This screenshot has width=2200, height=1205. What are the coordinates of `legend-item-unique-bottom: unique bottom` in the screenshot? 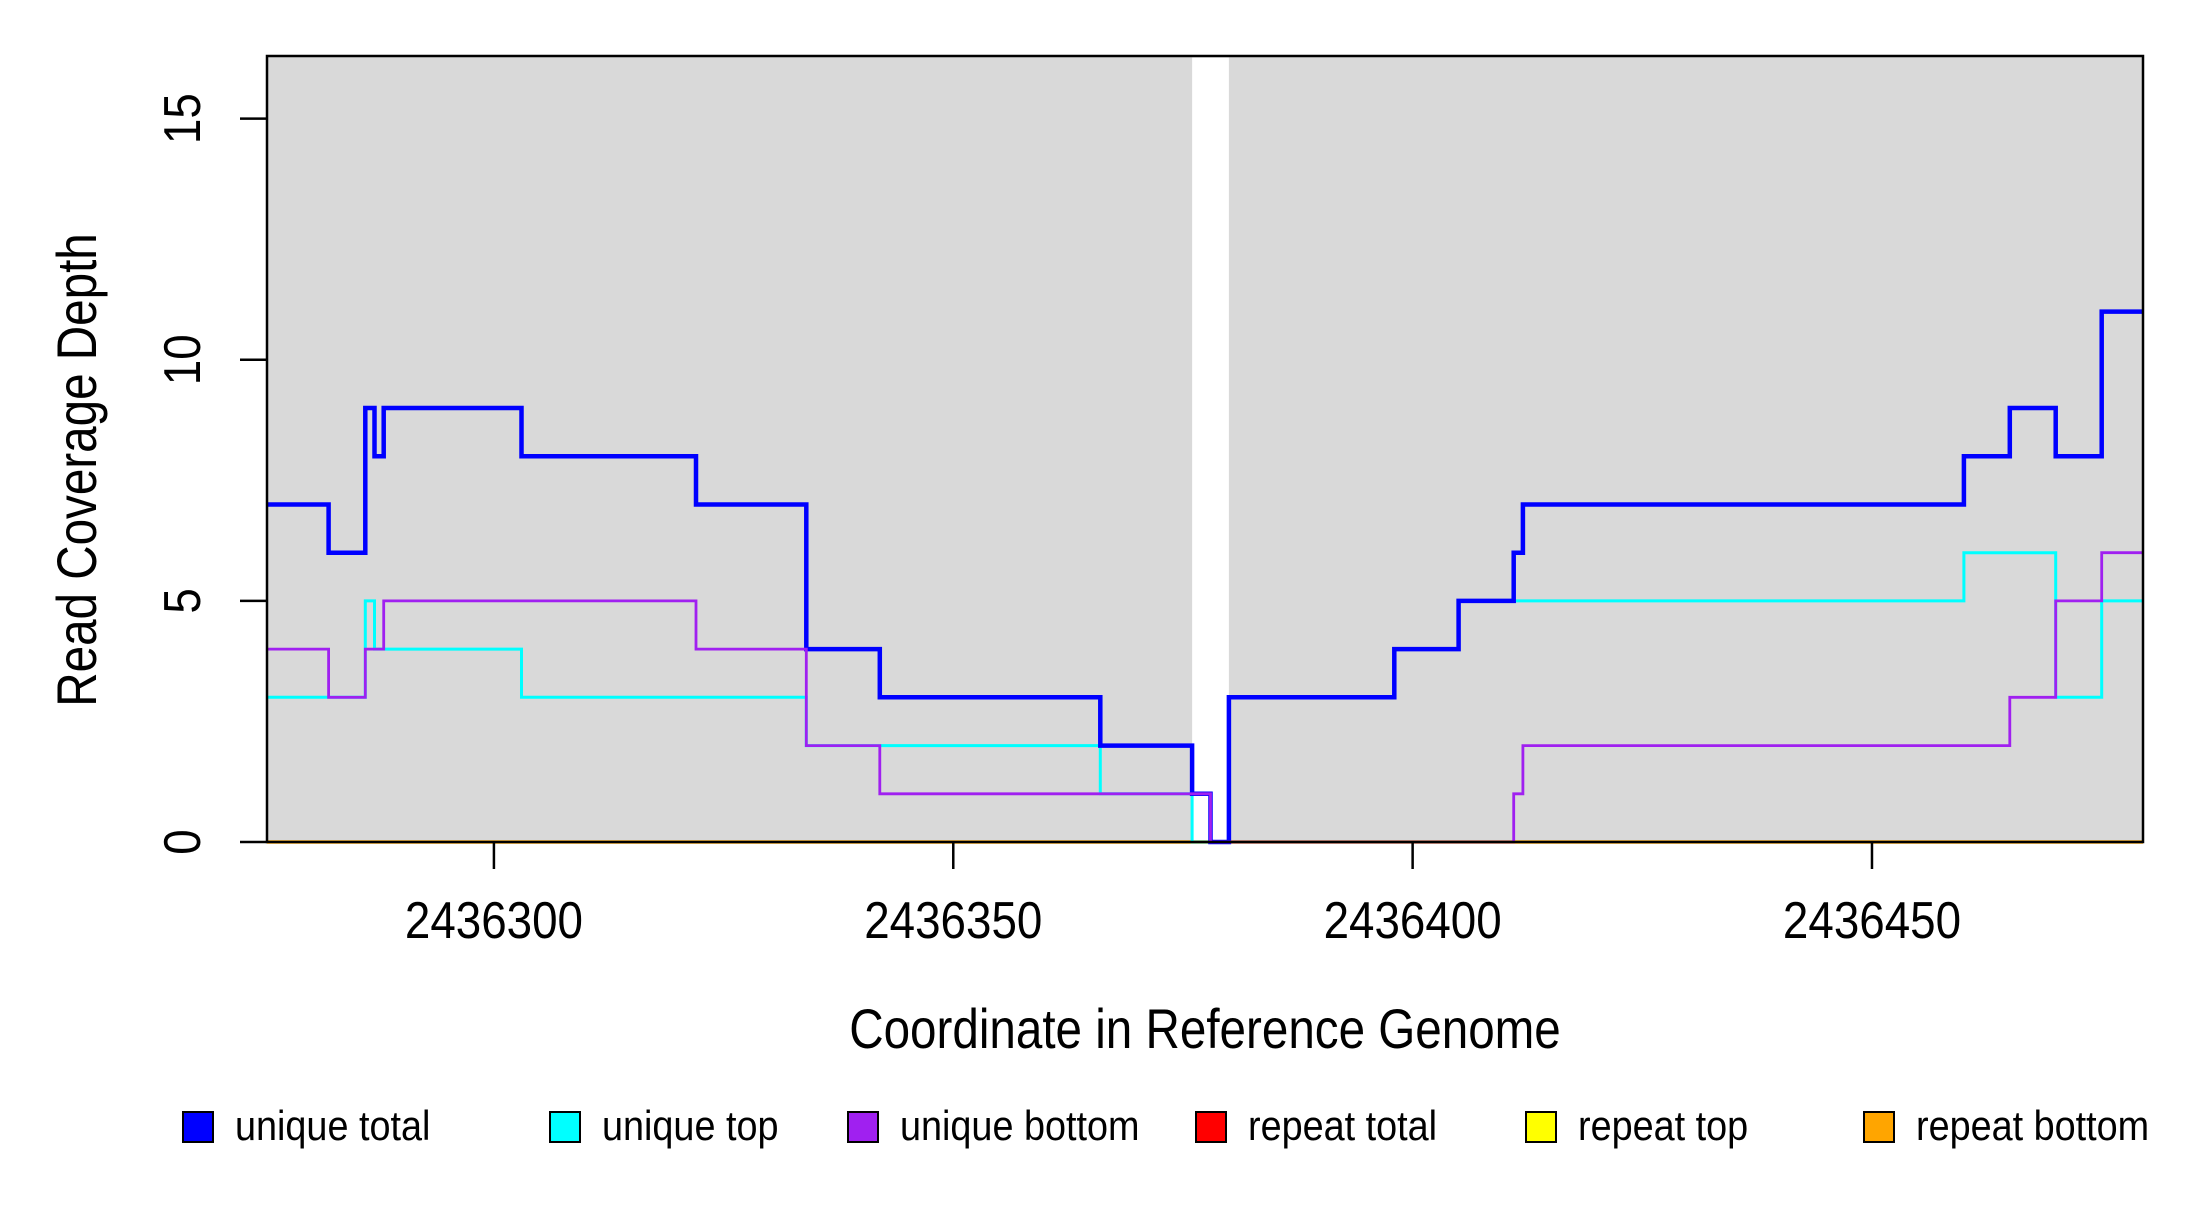 It's located at (993, 1126).